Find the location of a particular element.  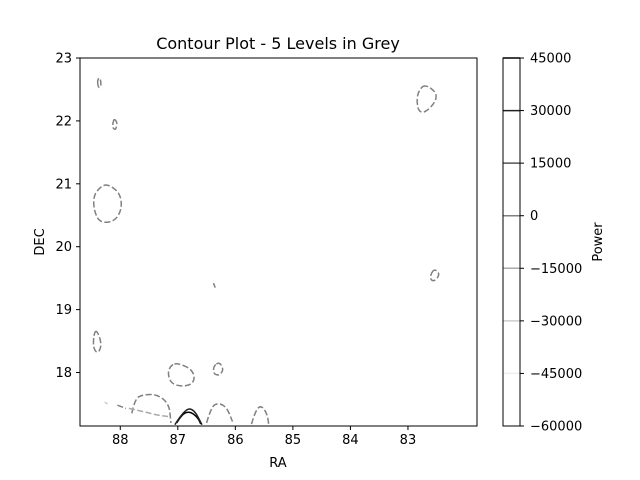

colorbar-frame is located at coordinates (511, 242).